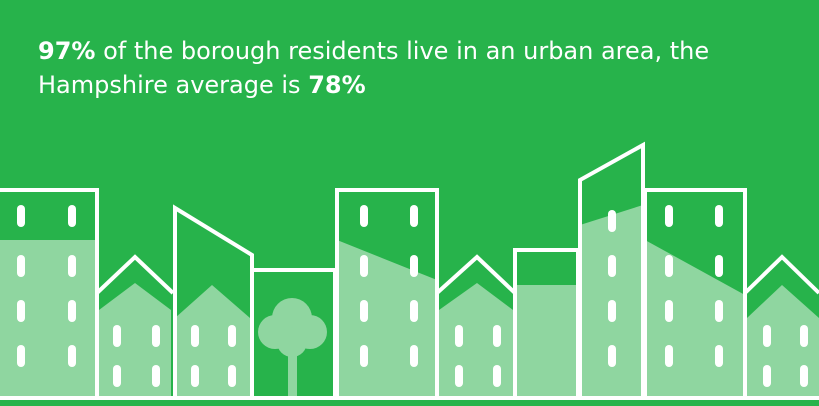 The width and height of the screenshot is (819, 406). I want to click on headline-text: Hampshire average is, so click(169, 85).